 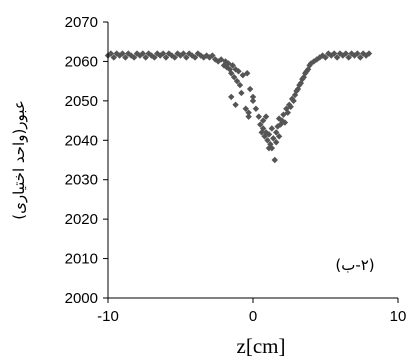 I want to click on y-axis-title: عبور(واحد اختیاری), so click(x=19, y=160).